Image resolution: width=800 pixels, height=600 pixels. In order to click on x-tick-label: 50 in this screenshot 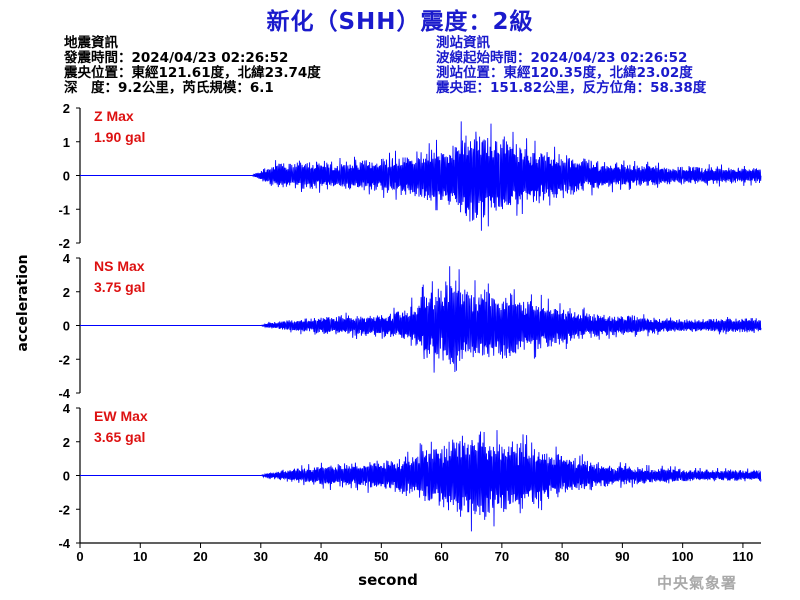, I will do `click(381, 556)`.